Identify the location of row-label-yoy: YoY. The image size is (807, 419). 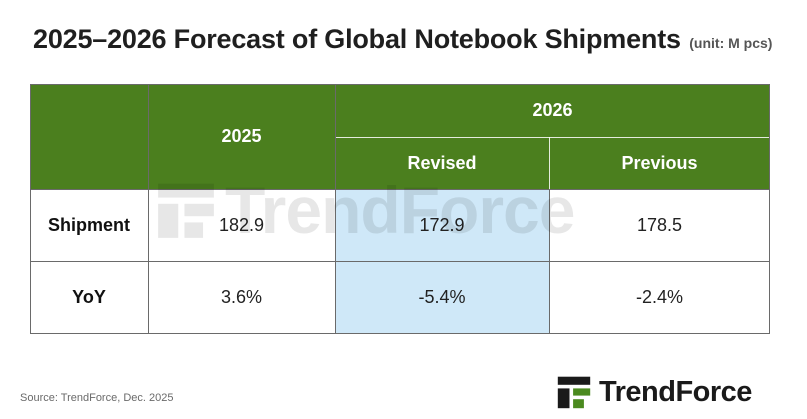
(89, 297).